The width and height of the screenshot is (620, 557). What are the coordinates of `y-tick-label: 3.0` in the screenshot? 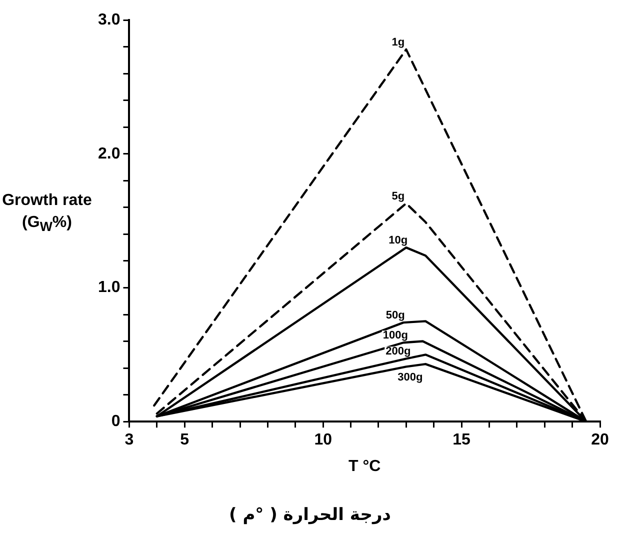 It's located at (109, 19).